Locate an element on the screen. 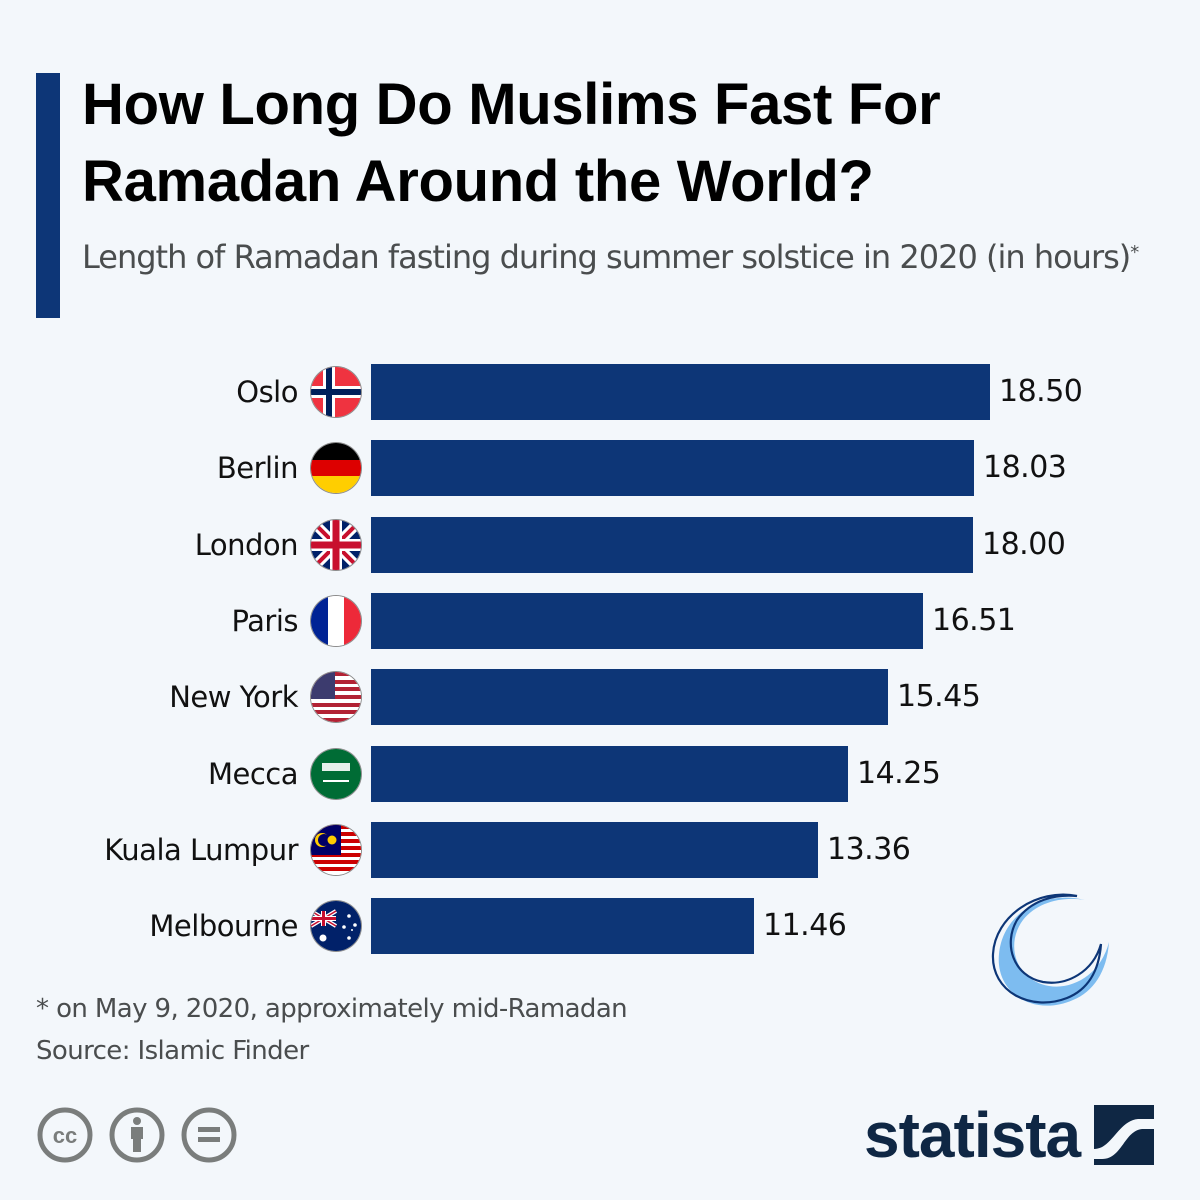  value-label: 14.25 is located at coordinates (899, 773).